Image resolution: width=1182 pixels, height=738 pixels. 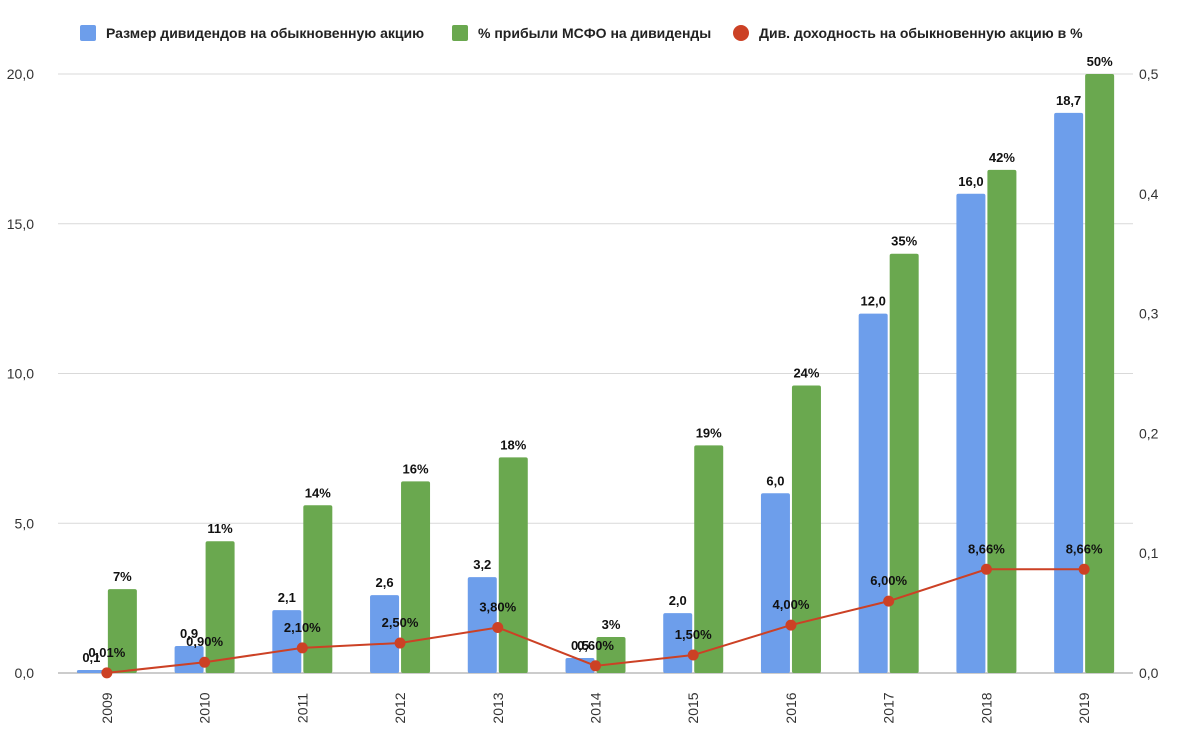 What do you see at coordinates (107, 707) in the screenshot?
I see `x-tick-label: 2009` at bounding box center [107, 707].